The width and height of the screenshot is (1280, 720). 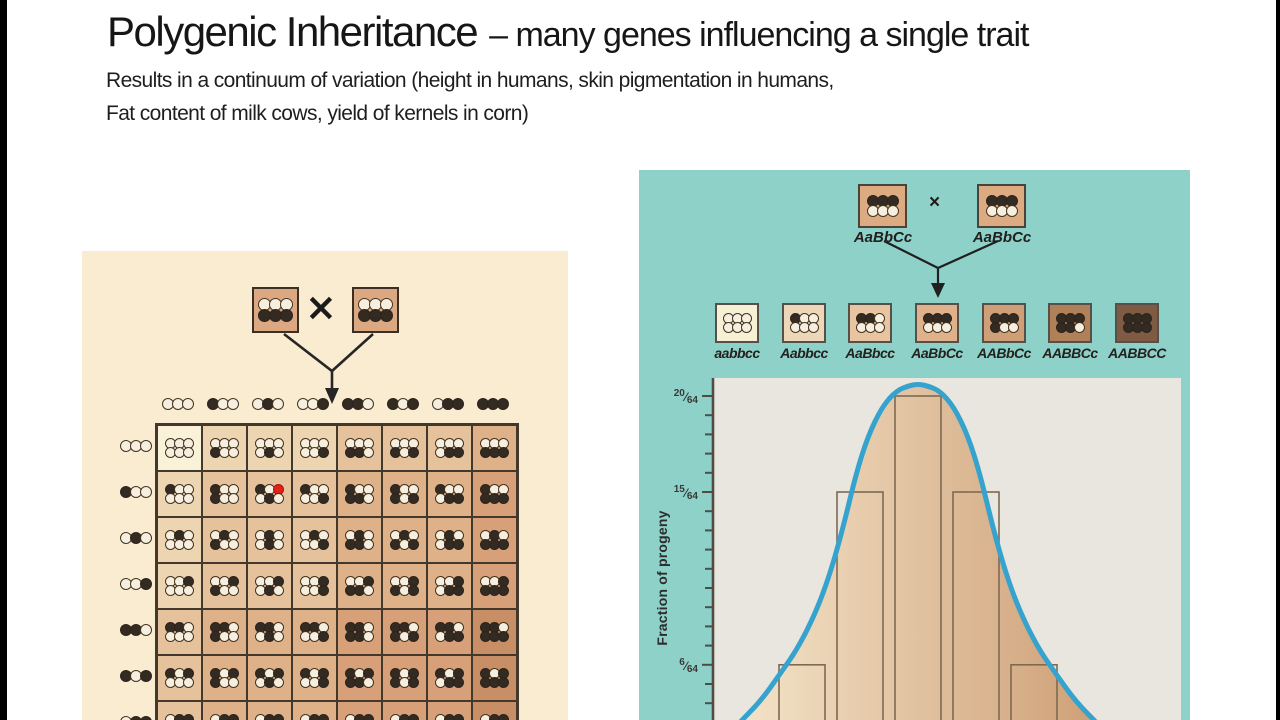 What do you see at coordinates (1137, 353) in the screenshot?
I see `genotype-label: AABBCC` at bounding box center [1137, 353].